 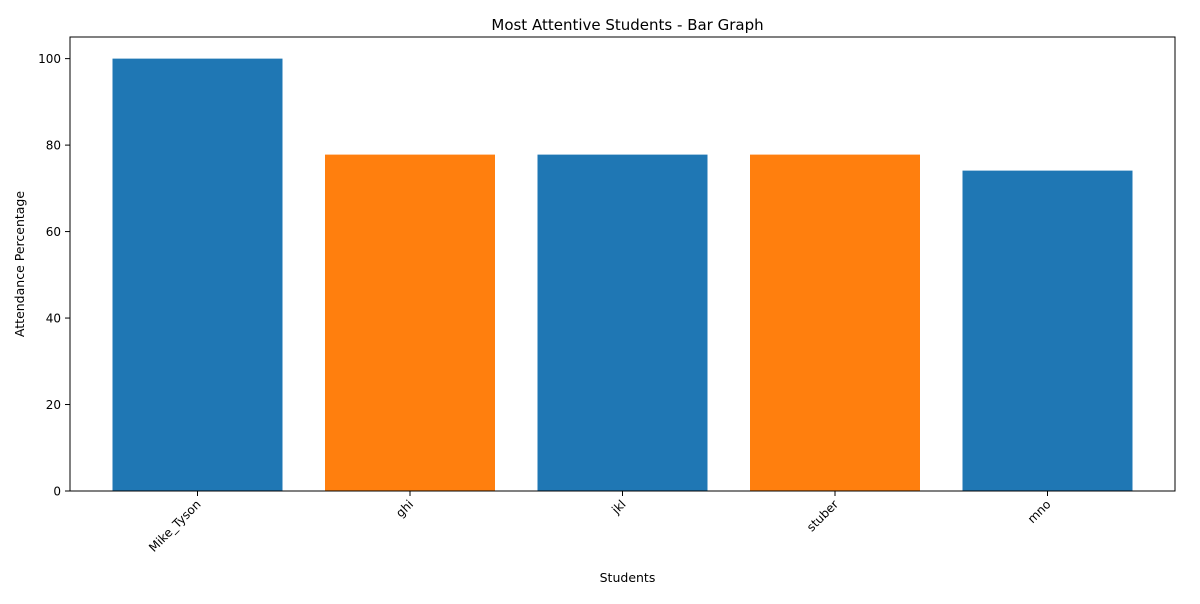 I want to click on bar-jkl, so click(x=622, y=323).